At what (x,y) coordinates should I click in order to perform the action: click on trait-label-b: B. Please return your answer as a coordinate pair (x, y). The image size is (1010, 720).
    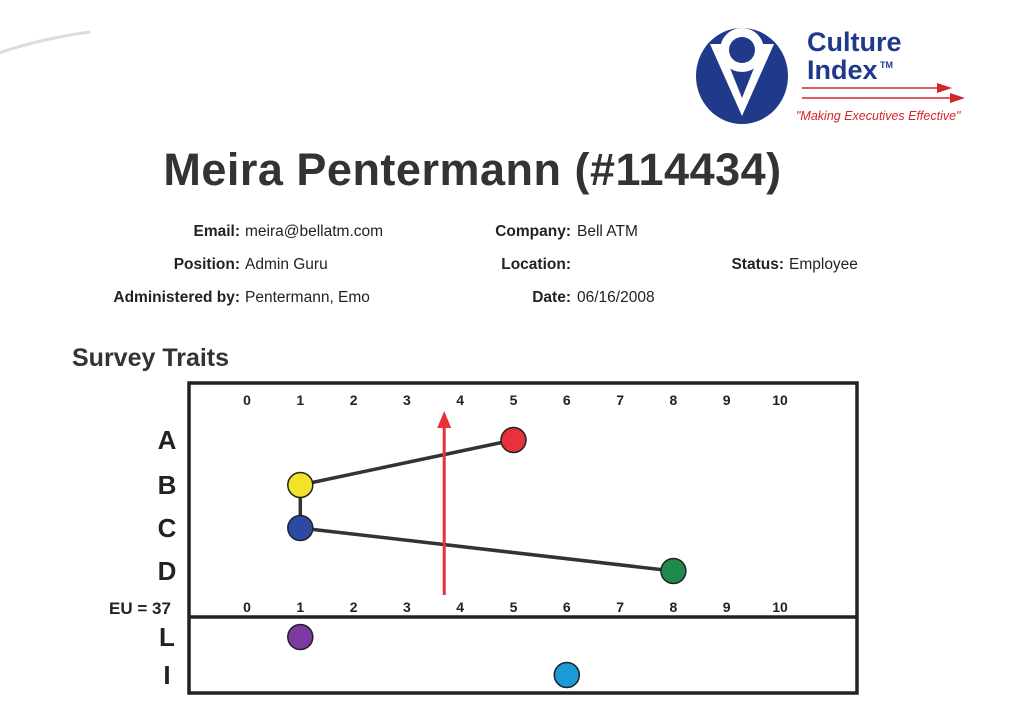
    Looking at the image, I should click on (167, 485).